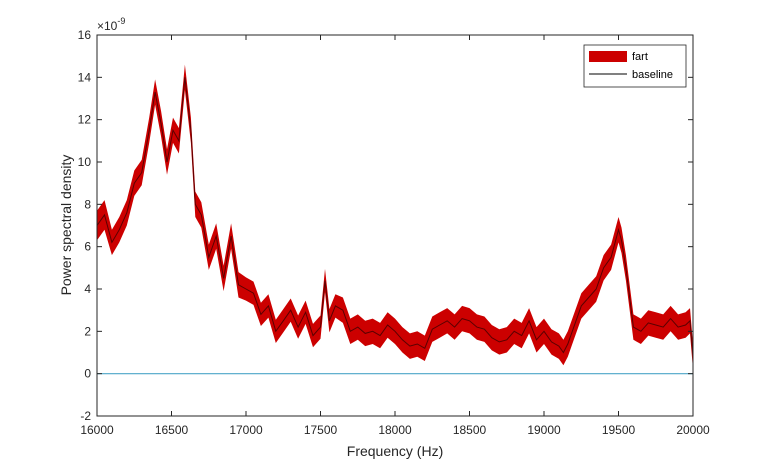  Describe the element at coordinates (87, 289) in the screenshot. I see `y-tick-label: 4` at that location.